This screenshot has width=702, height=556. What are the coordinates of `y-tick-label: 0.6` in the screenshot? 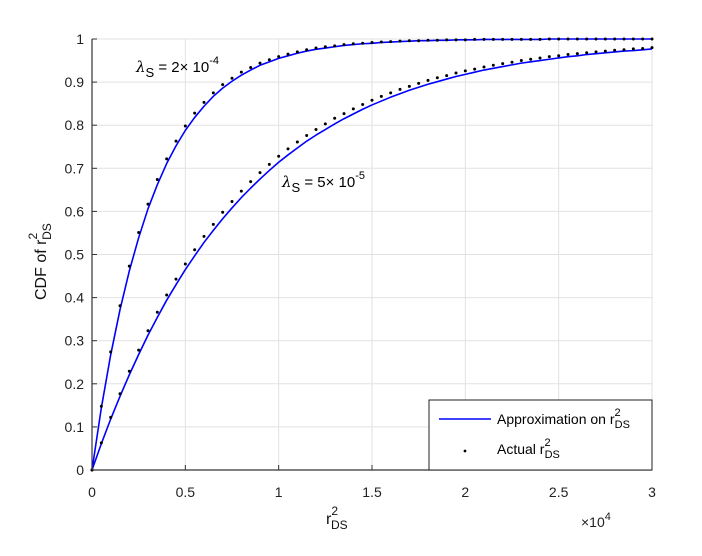 It's located at (75, 211).